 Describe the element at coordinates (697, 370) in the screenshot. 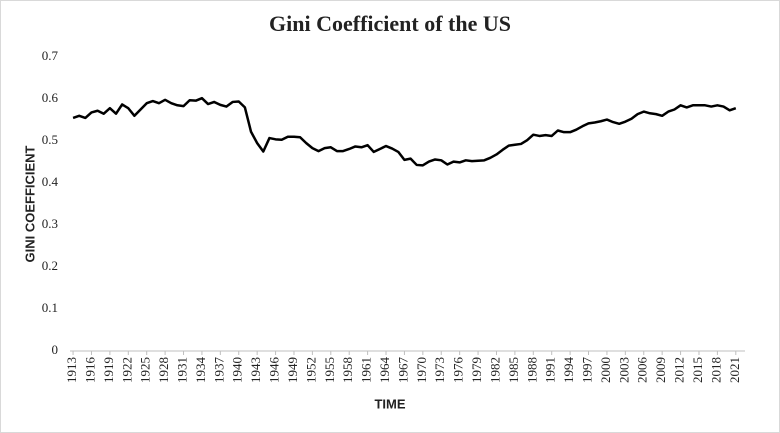

I see `x-tick-label: 2015` at that location.